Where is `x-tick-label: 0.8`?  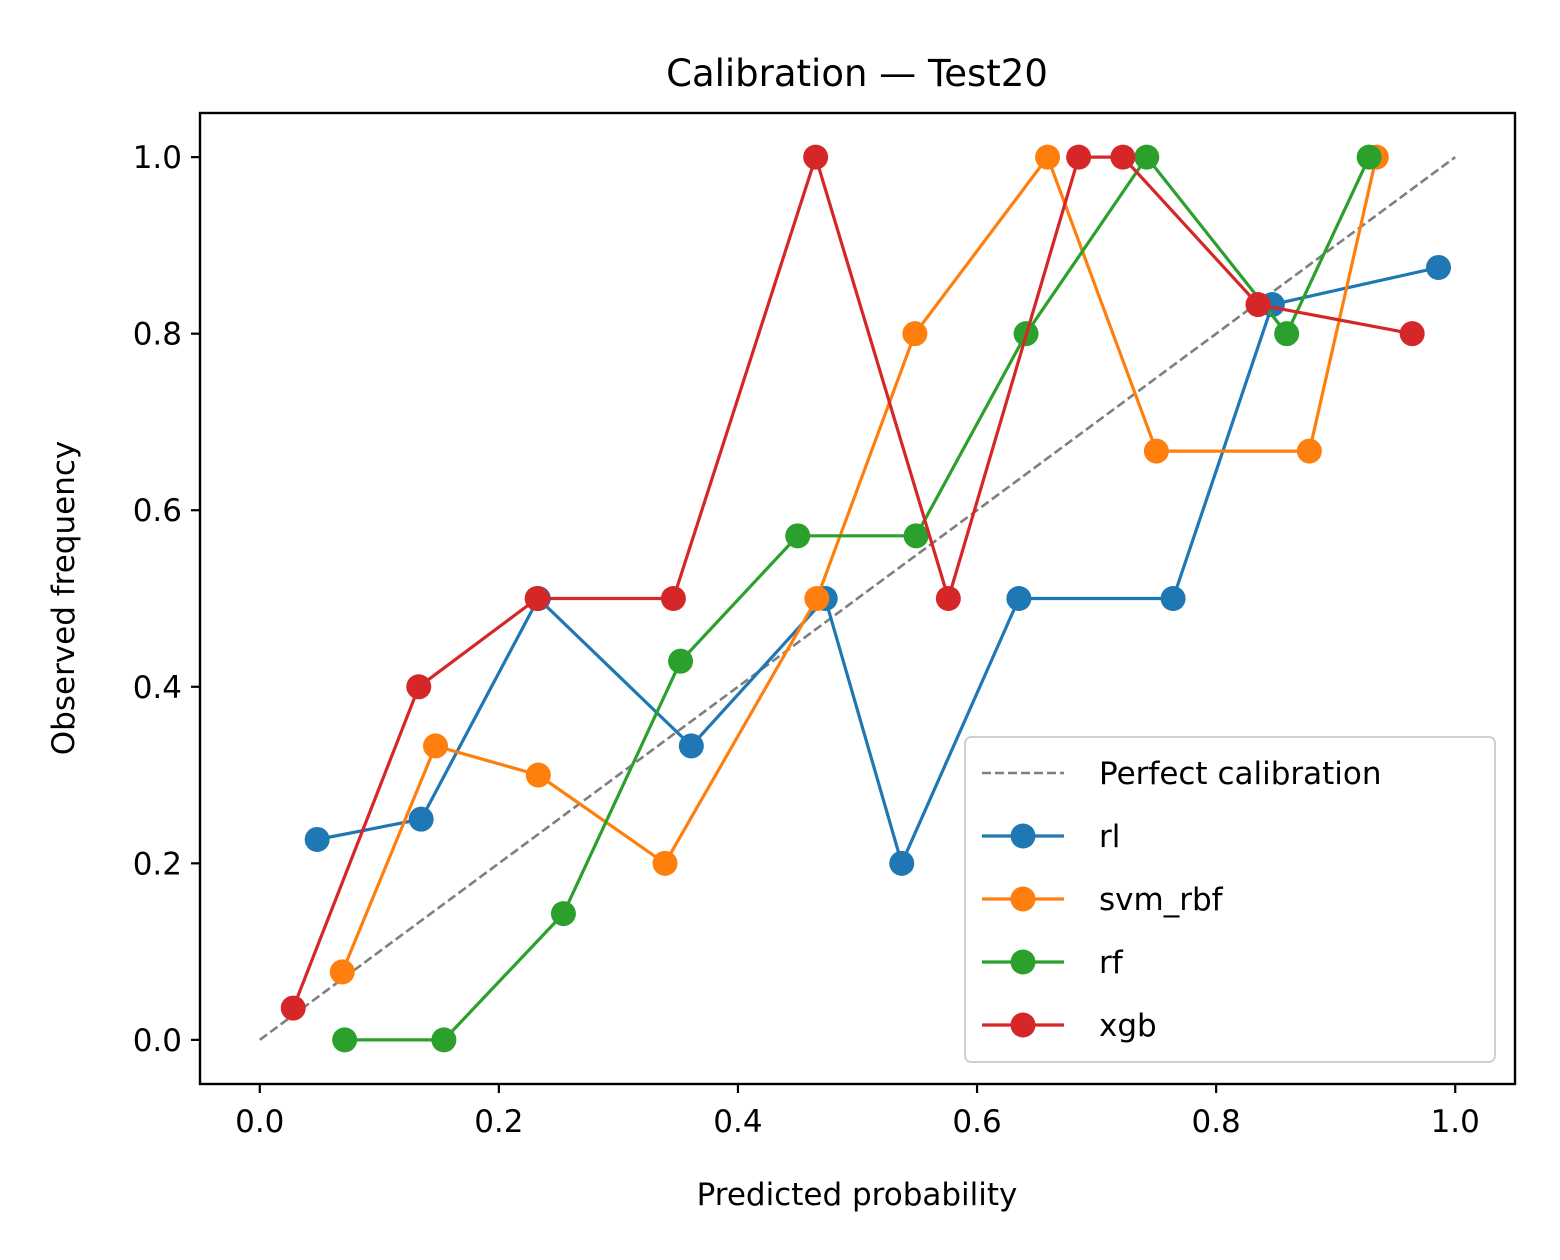 x-tick-label: 0.8 is located at coordinates (1215, 1122).